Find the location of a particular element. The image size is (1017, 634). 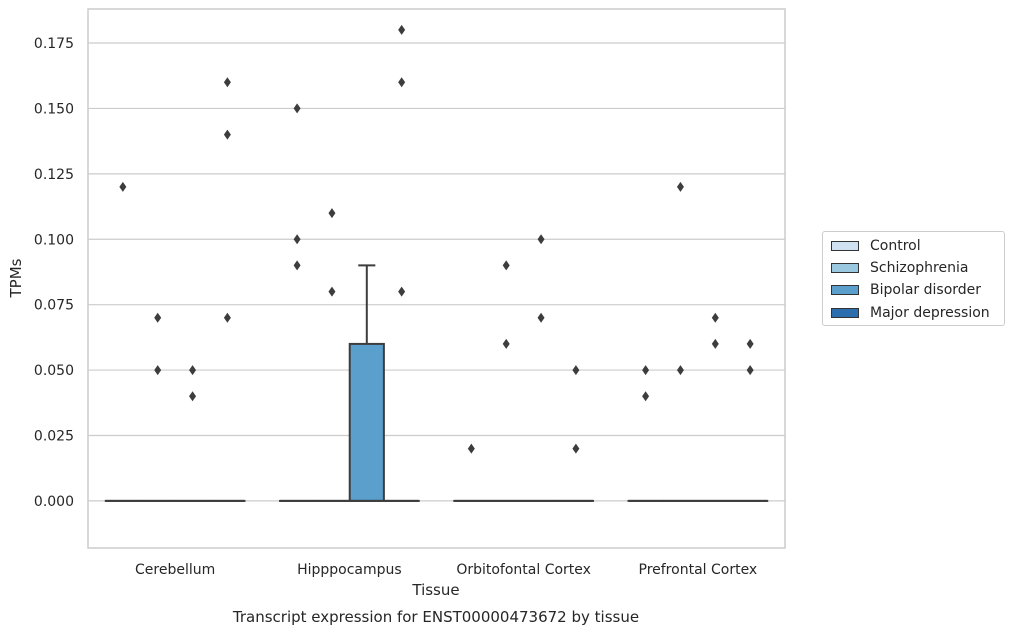

legend-label: Control is located at coordinates (895, 246).